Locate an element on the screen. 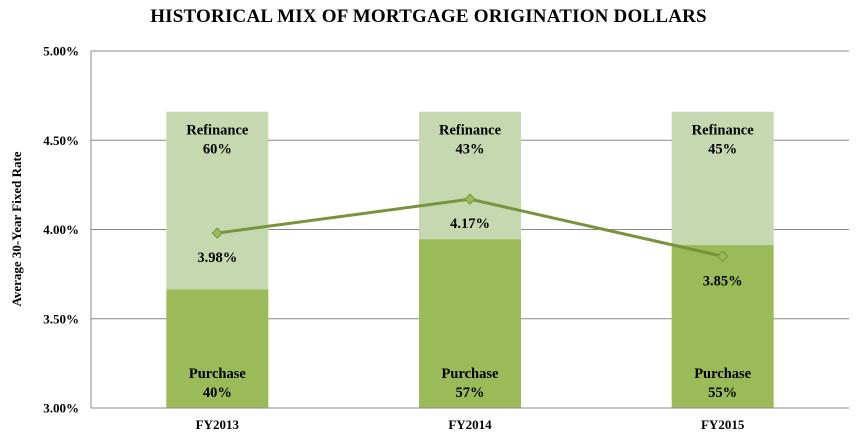 The image size is (857, 441). y-tick-label: 3.50% is located at coordinates (61, 318).